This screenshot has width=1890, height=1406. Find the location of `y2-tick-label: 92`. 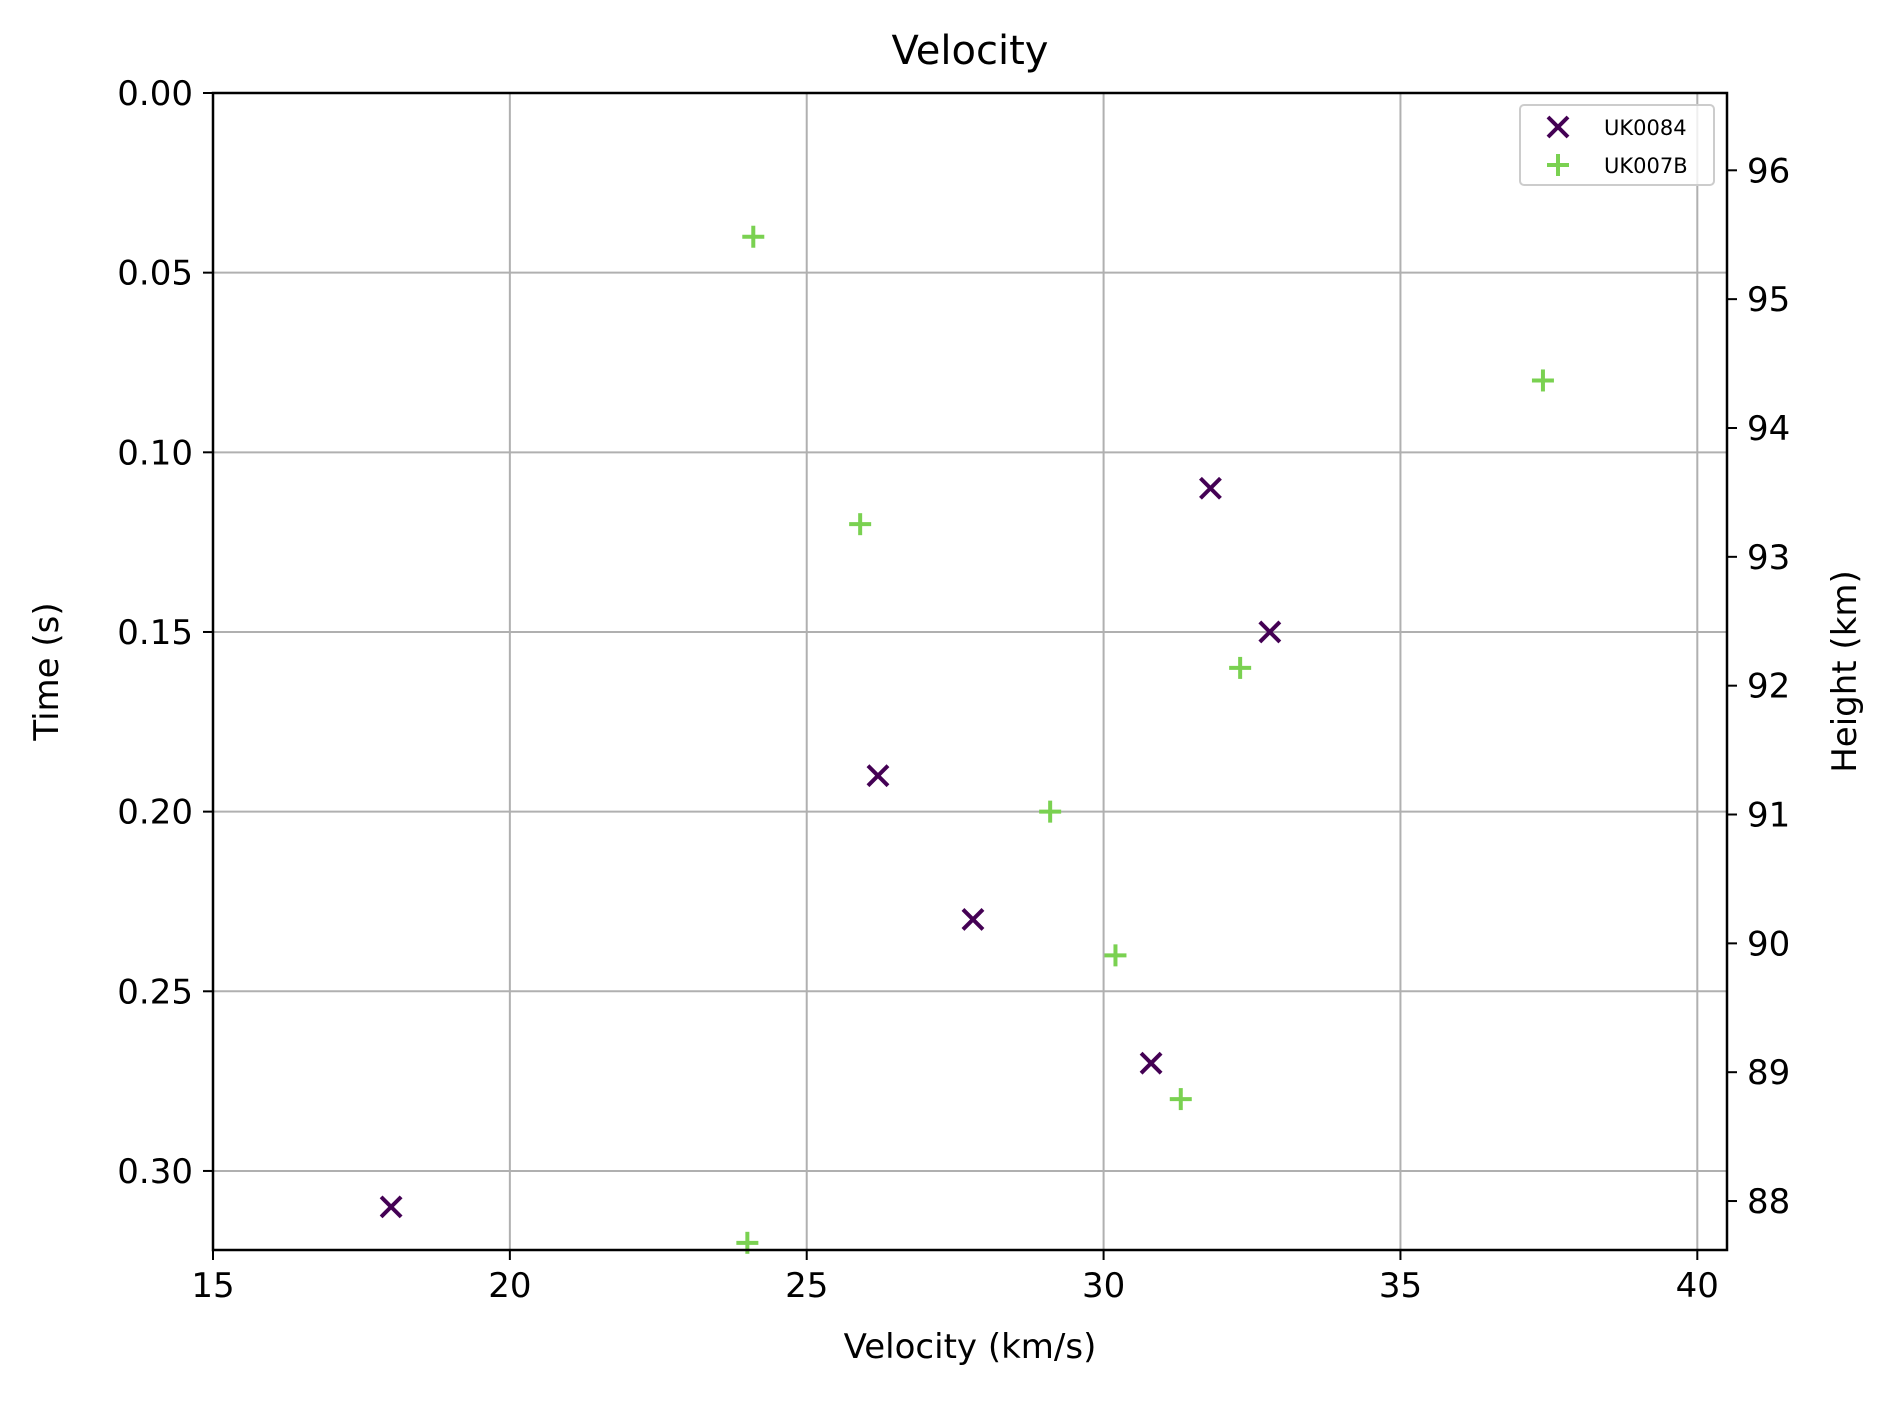

y2-tick-label: 92 is located at coordinates (1768, 687).